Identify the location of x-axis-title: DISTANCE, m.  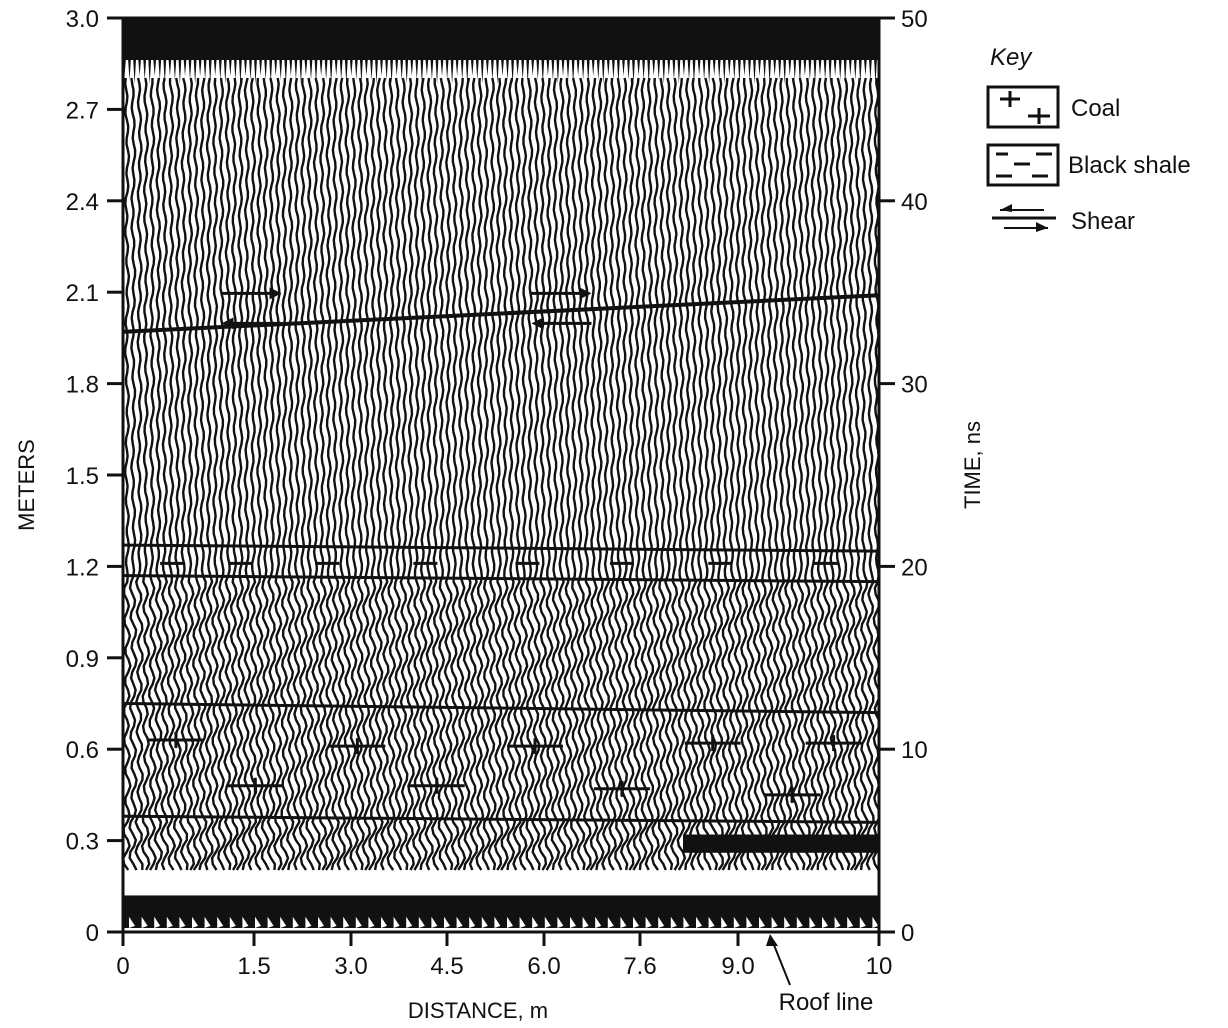
(478, 1010).